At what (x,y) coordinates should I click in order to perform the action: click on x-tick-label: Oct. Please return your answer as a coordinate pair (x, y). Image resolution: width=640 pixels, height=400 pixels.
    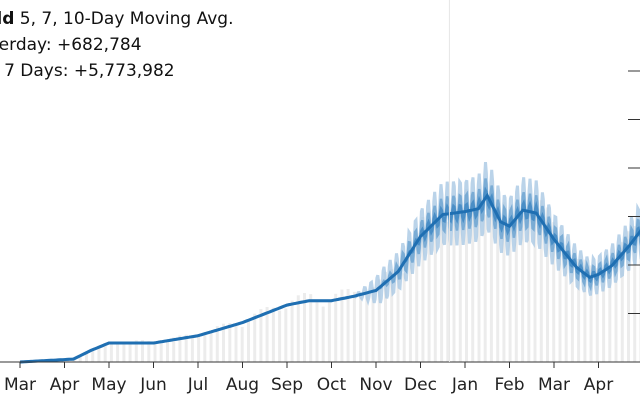
    Looking at the image, I should click on (332, 385).